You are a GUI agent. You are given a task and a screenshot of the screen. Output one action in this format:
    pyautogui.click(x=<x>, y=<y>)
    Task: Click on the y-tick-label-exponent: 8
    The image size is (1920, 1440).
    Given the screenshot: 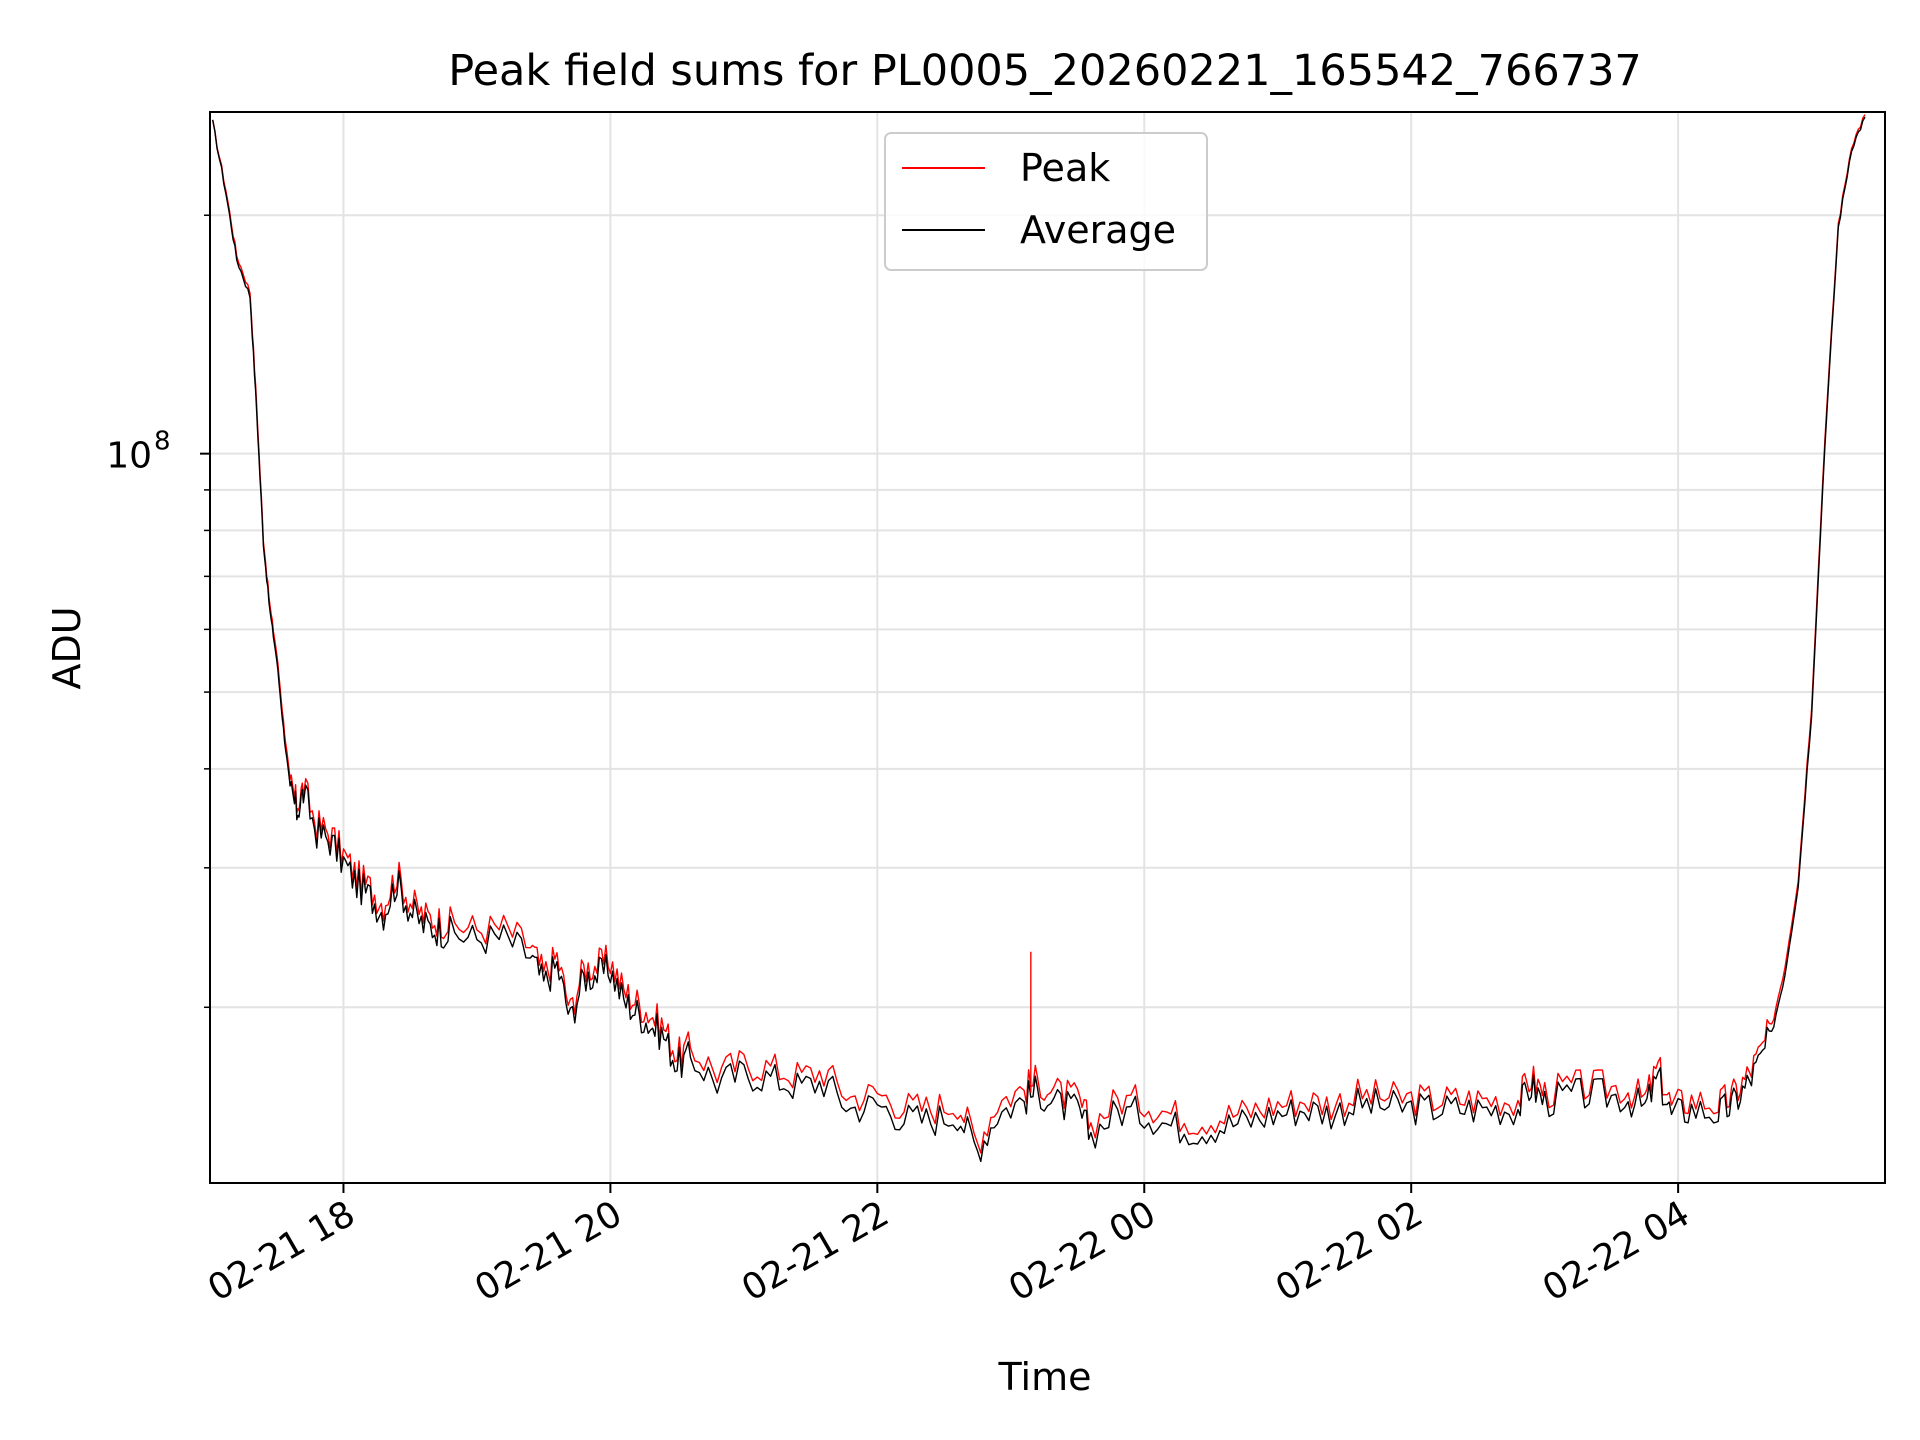 What is the action you would take?
    pyautogui.click(x=162, y=442)
    